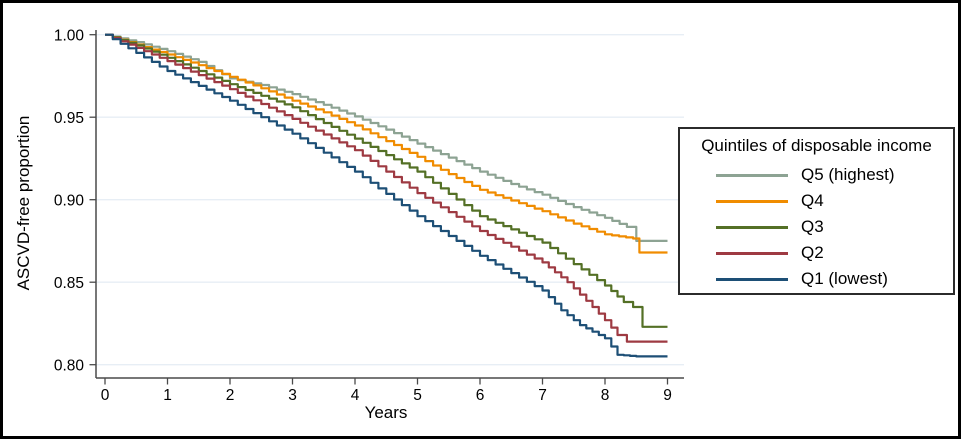  I want to click on x-axis-title: Years, so click(386, 412).